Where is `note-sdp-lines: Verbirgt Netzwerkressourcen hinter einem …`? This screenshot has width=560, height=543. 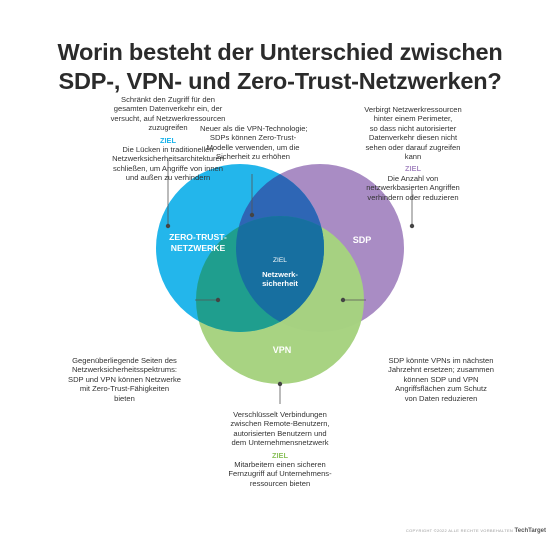
note-sdp-lines: Verbirgt Netzwerkressourcen hinter einem … is located at coordinates (413, 133).